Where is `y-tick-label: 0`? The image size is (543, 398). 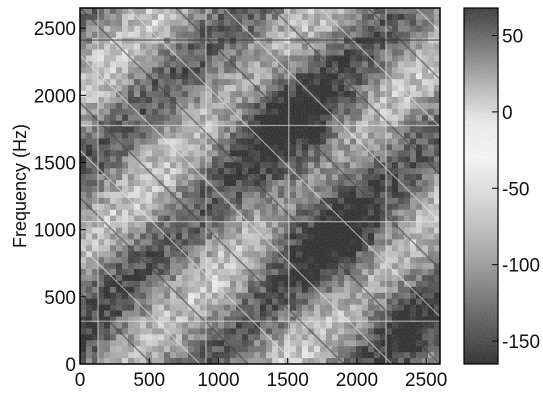 y-tick-label: 0 is located at coordinates (70, 365).